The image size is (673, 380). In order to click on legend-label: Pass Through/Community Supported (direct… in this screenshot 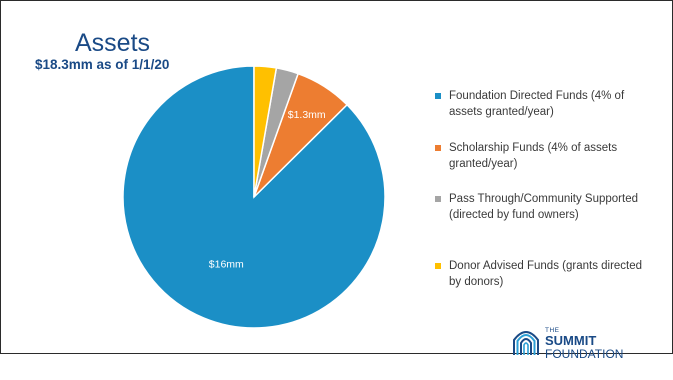, I will do `click(543, 207)`.